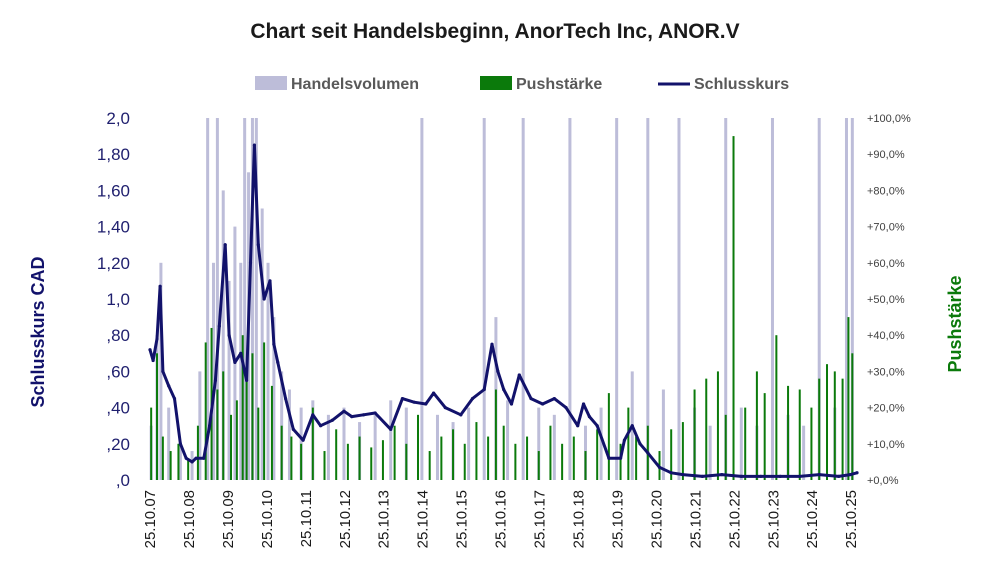 This screenshot has width=991, height=588. I want to click on y-left-tick-label: 1,60, so click(113, 190).